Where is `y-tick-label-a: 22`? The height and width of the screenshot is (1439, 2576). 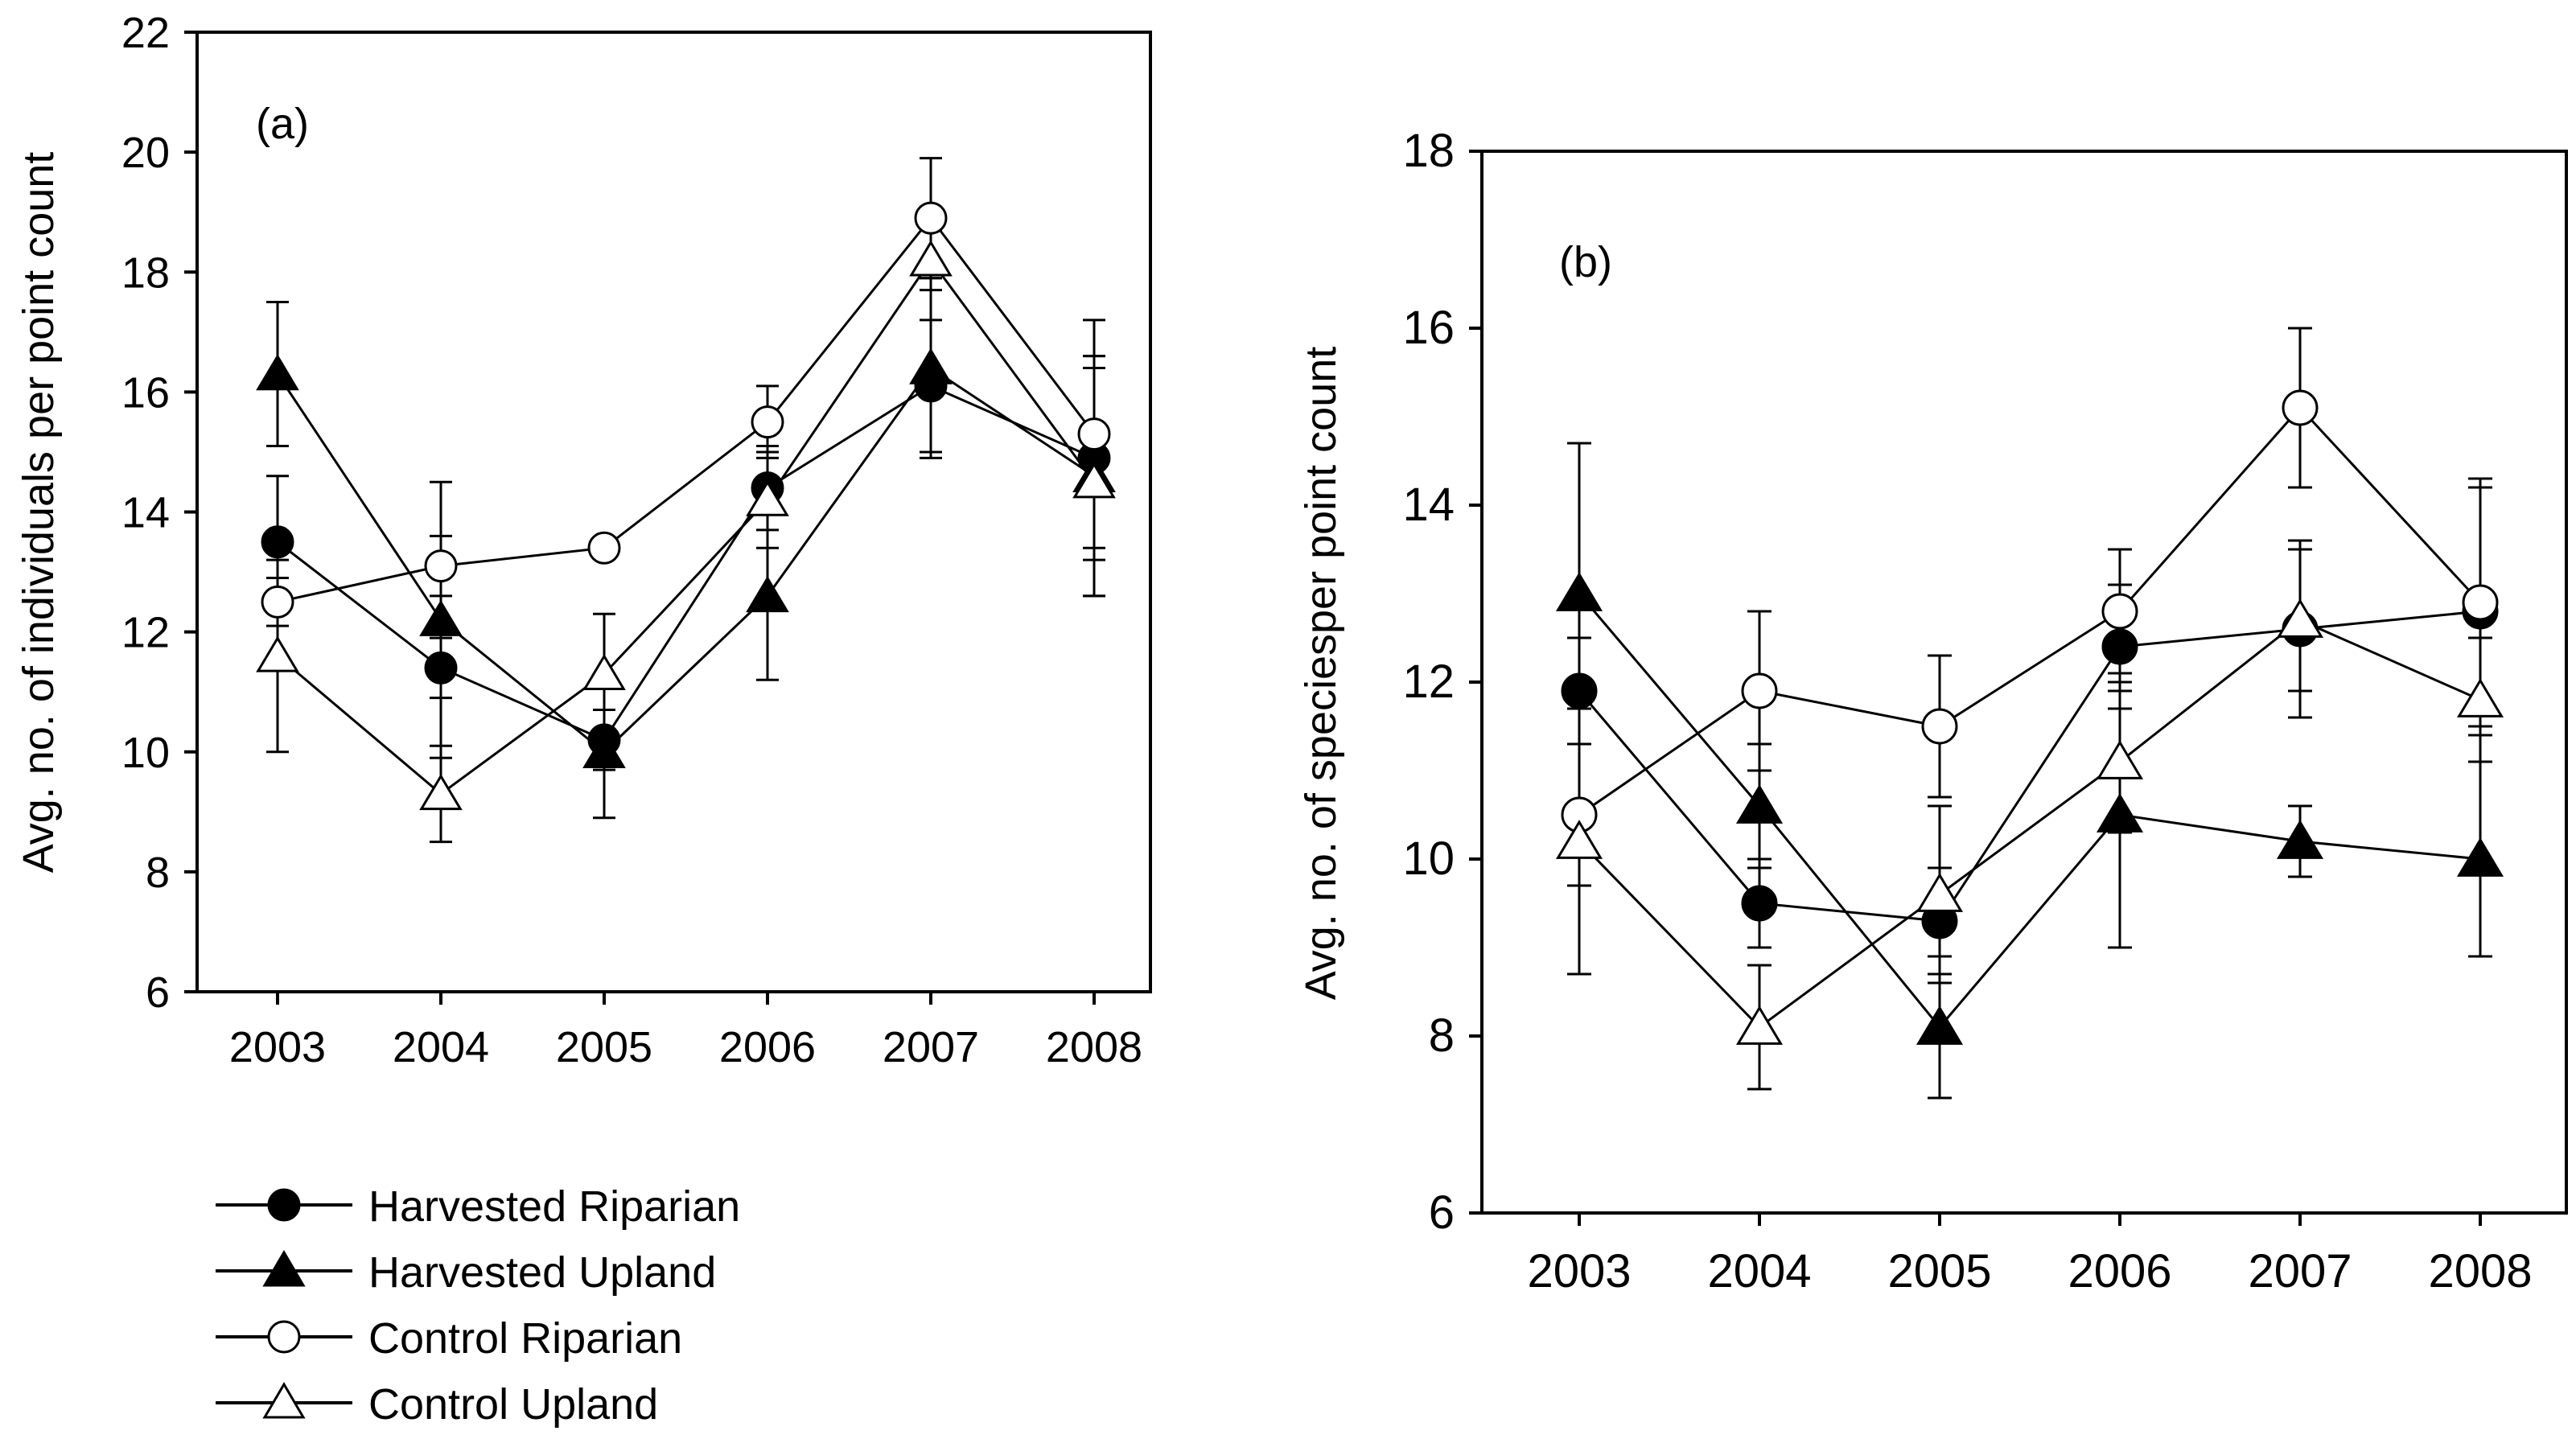
y-tick-label-a: 22 is located at coordinates (145, 33).